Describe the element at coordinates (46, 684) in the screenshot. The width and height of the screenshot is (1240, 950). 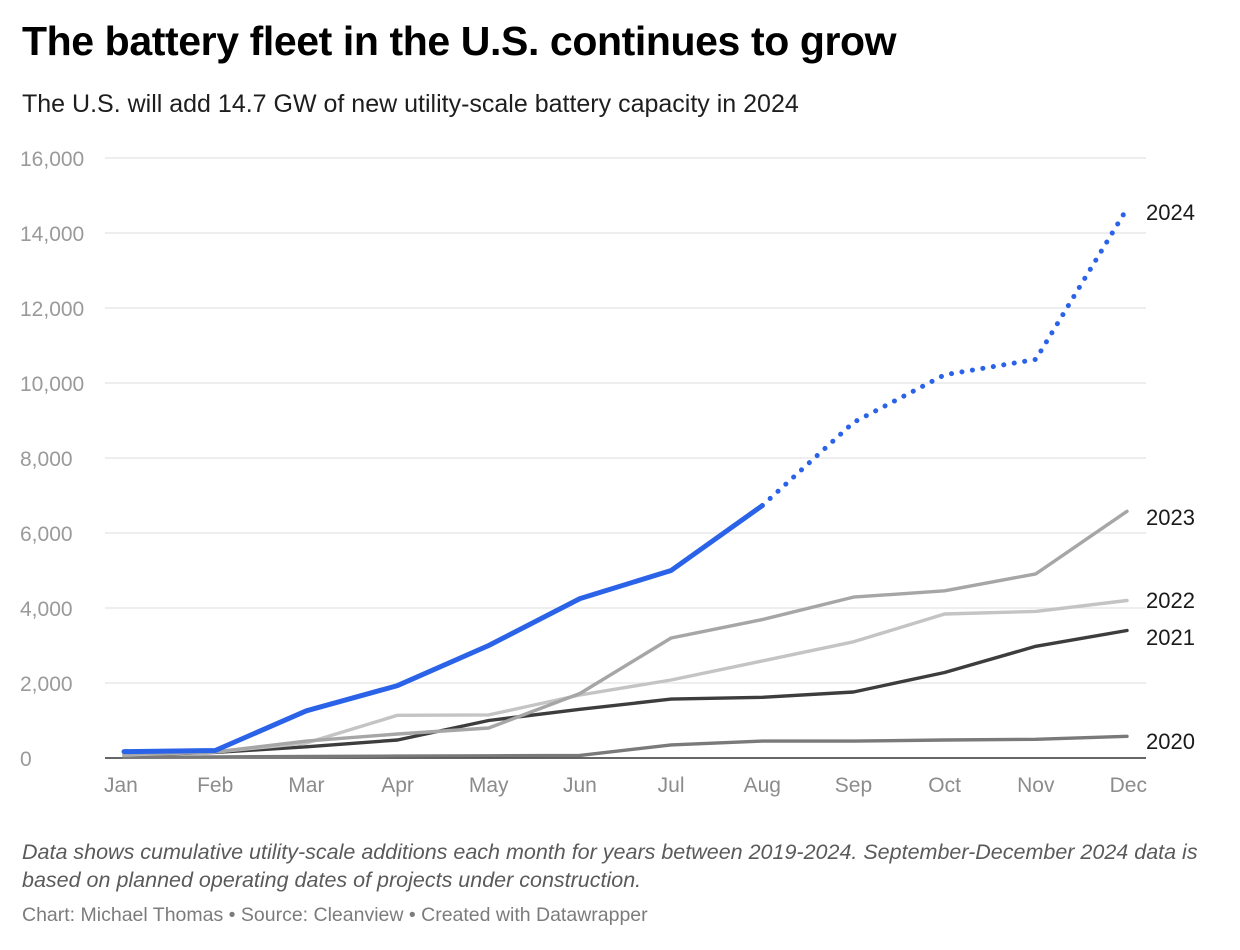
I see `y-tick-label: 2,000` at that location.